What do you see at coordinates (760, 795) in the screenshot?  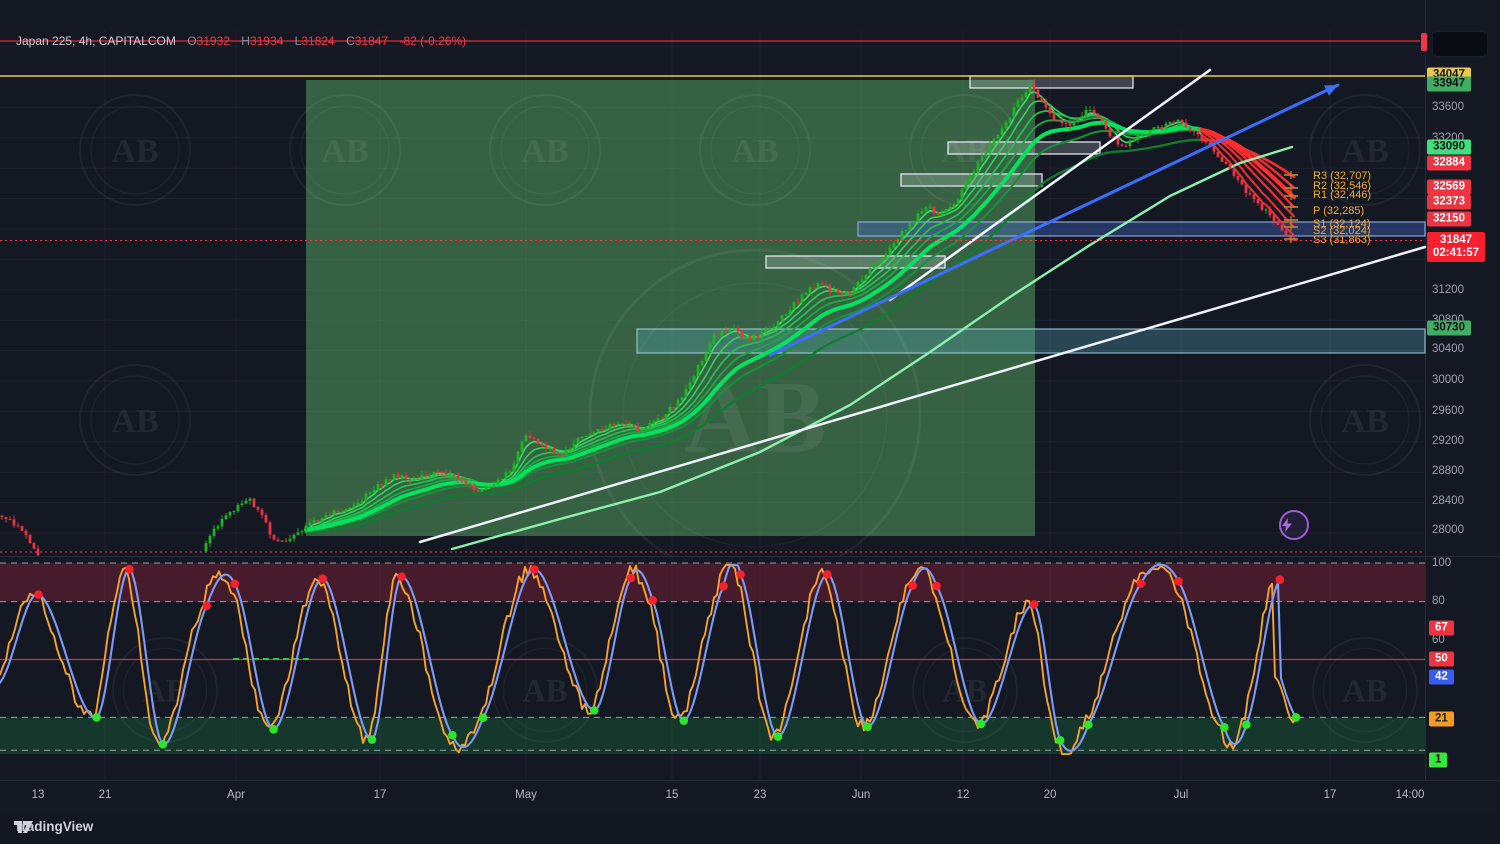 I see `time-label-23: 23` at bounding box center [760, 795].